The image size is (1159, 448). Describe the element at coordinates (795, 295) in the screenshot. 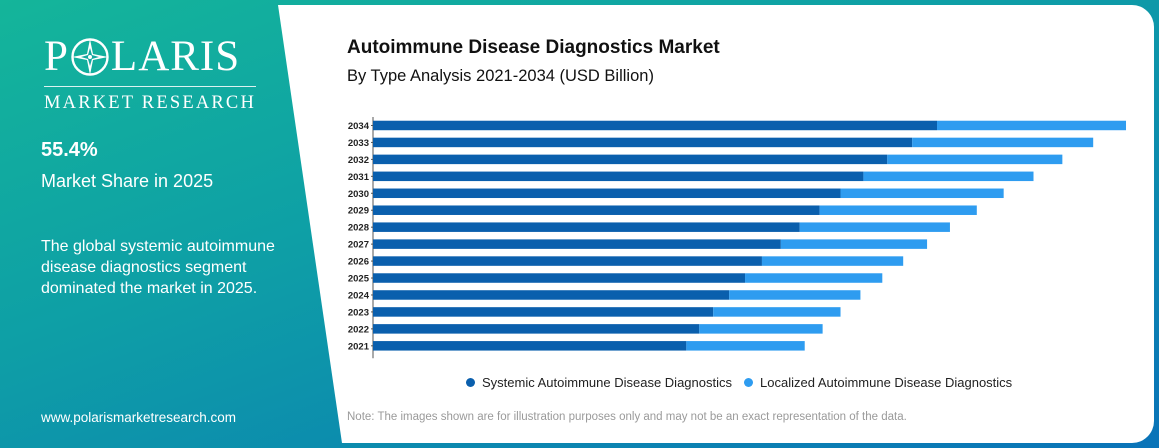

I see `bar-localized-2024` at that location.